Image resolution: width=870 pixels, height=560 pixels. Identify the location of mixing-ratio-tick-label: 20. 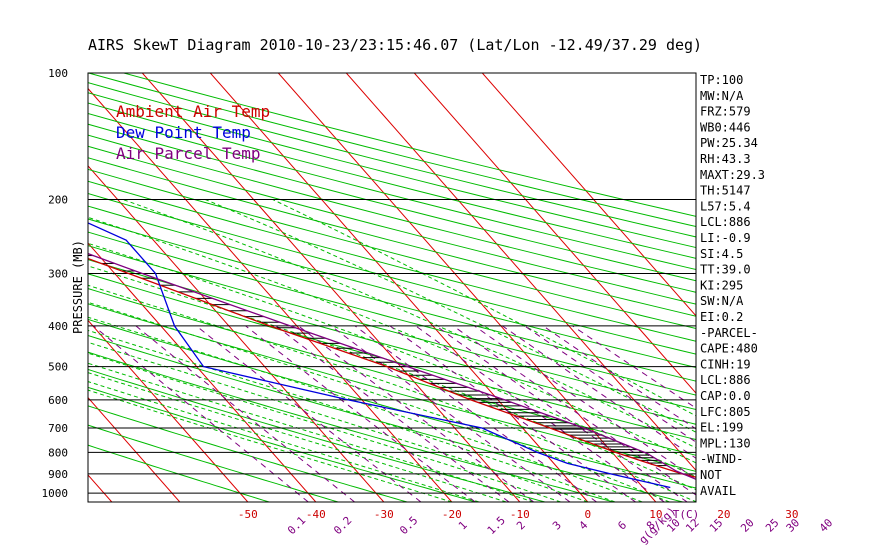
(747, 525).